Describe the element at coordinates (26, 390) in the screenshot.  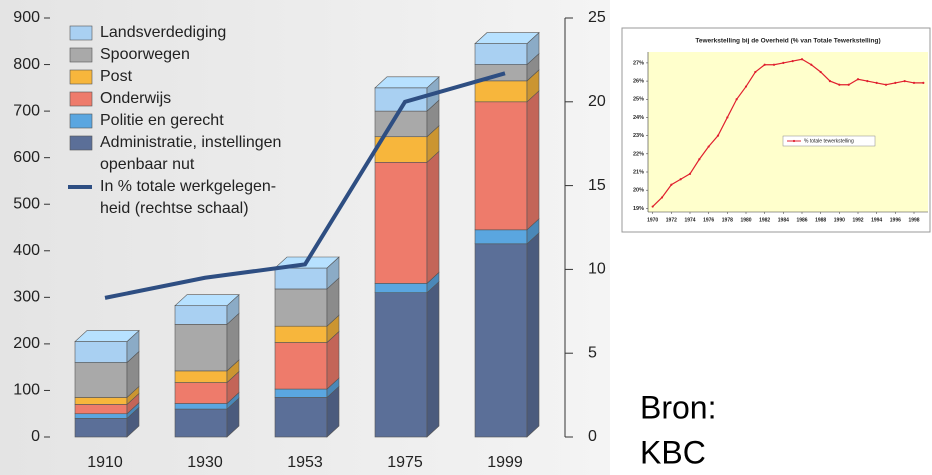
I see `y-tick-label: 100` at that location.